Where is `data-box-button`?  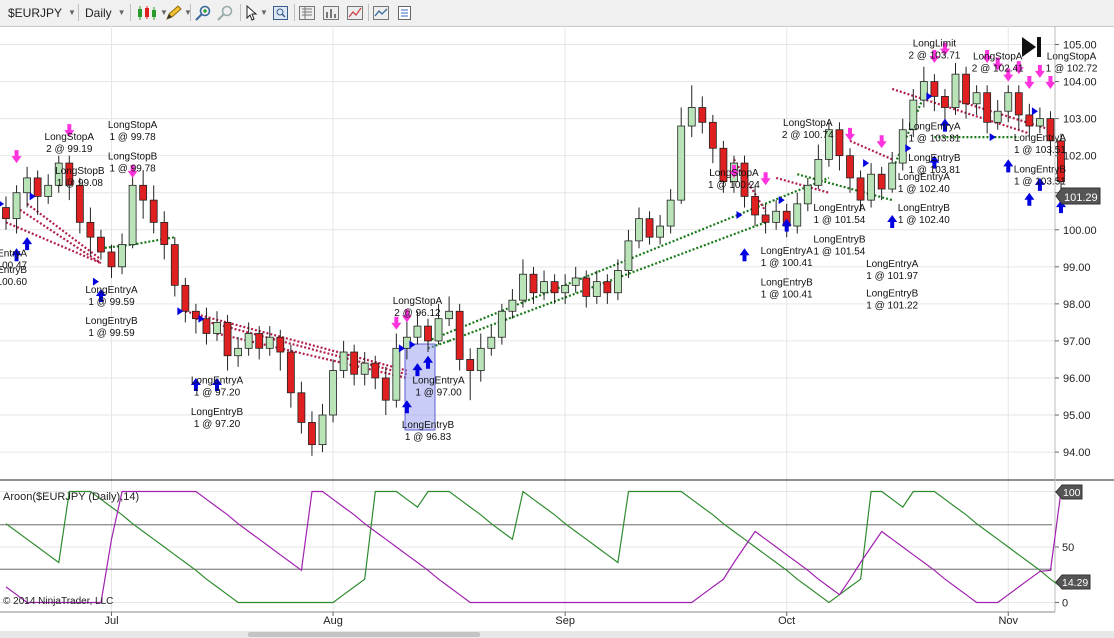 data-box-button is located at coordinates (281, 12).